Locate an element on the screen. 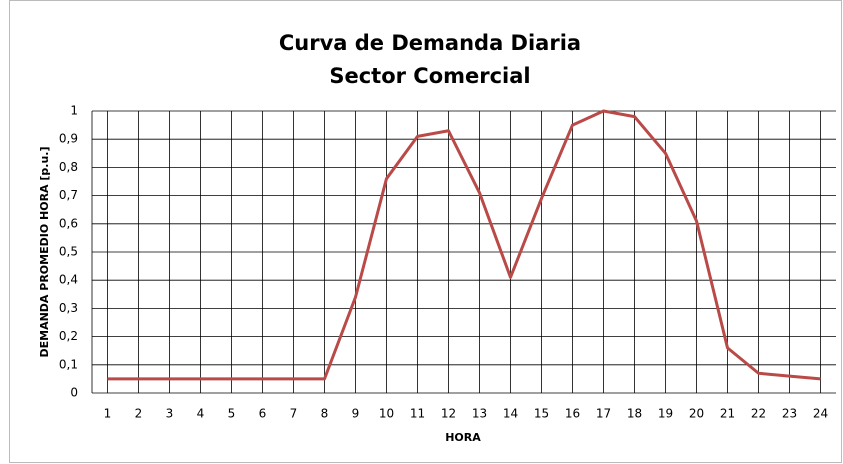 This screenshot has height=464, width=843. x-tick-label: 5 is located at coordinates (232, 414).